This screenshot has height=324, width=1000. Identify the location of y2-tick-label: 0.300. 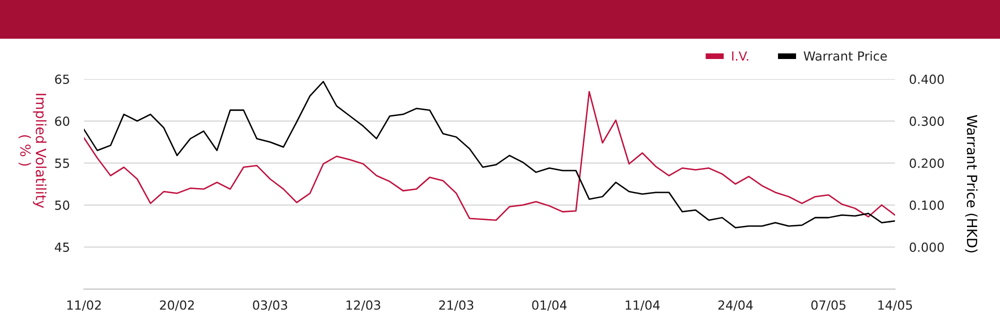
(927, 121).